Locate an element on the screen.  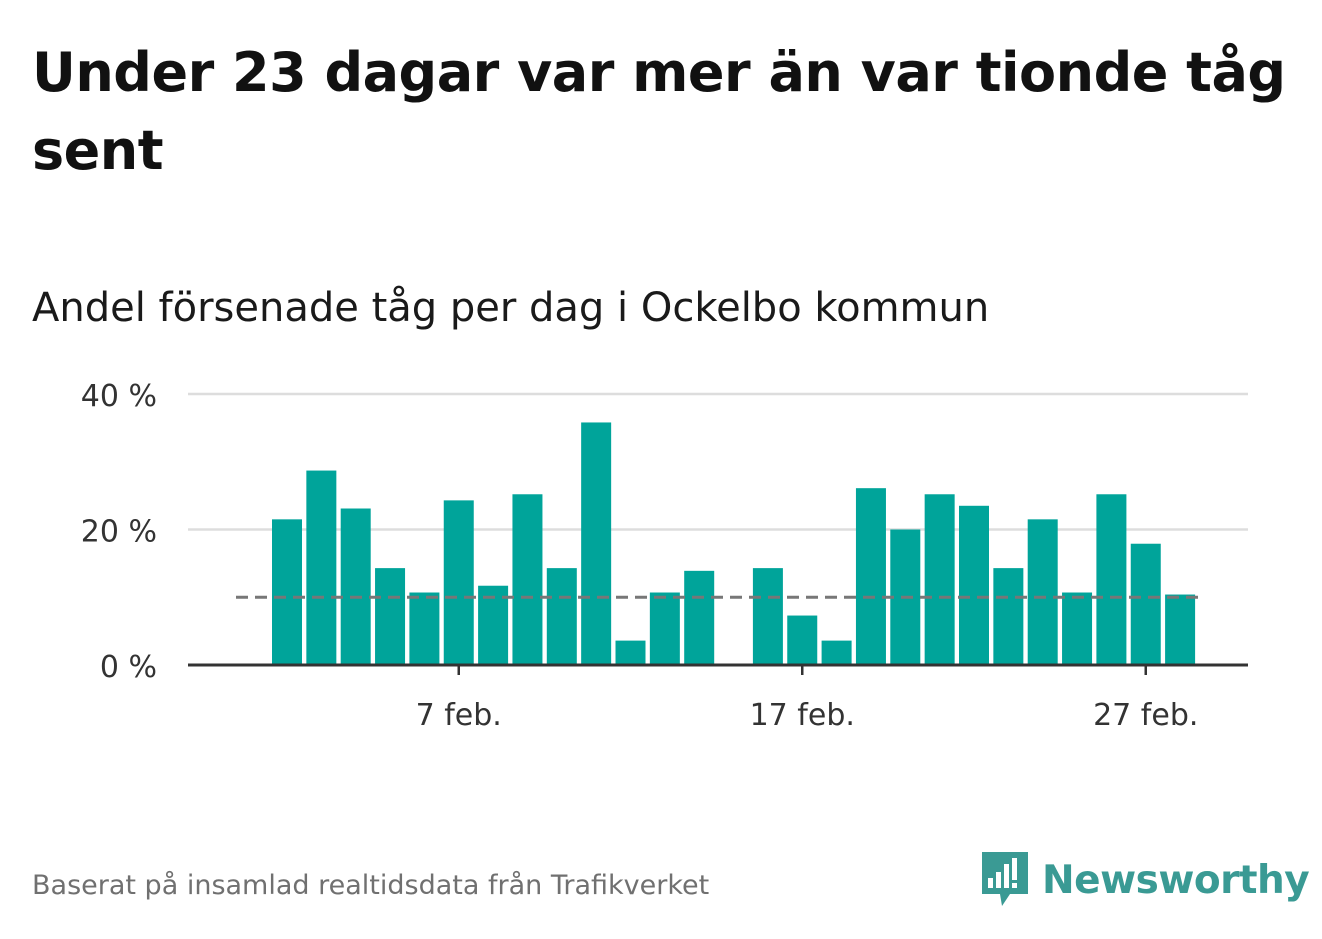
brand-name: Newsworthy is located at coordinates (1176, 880).